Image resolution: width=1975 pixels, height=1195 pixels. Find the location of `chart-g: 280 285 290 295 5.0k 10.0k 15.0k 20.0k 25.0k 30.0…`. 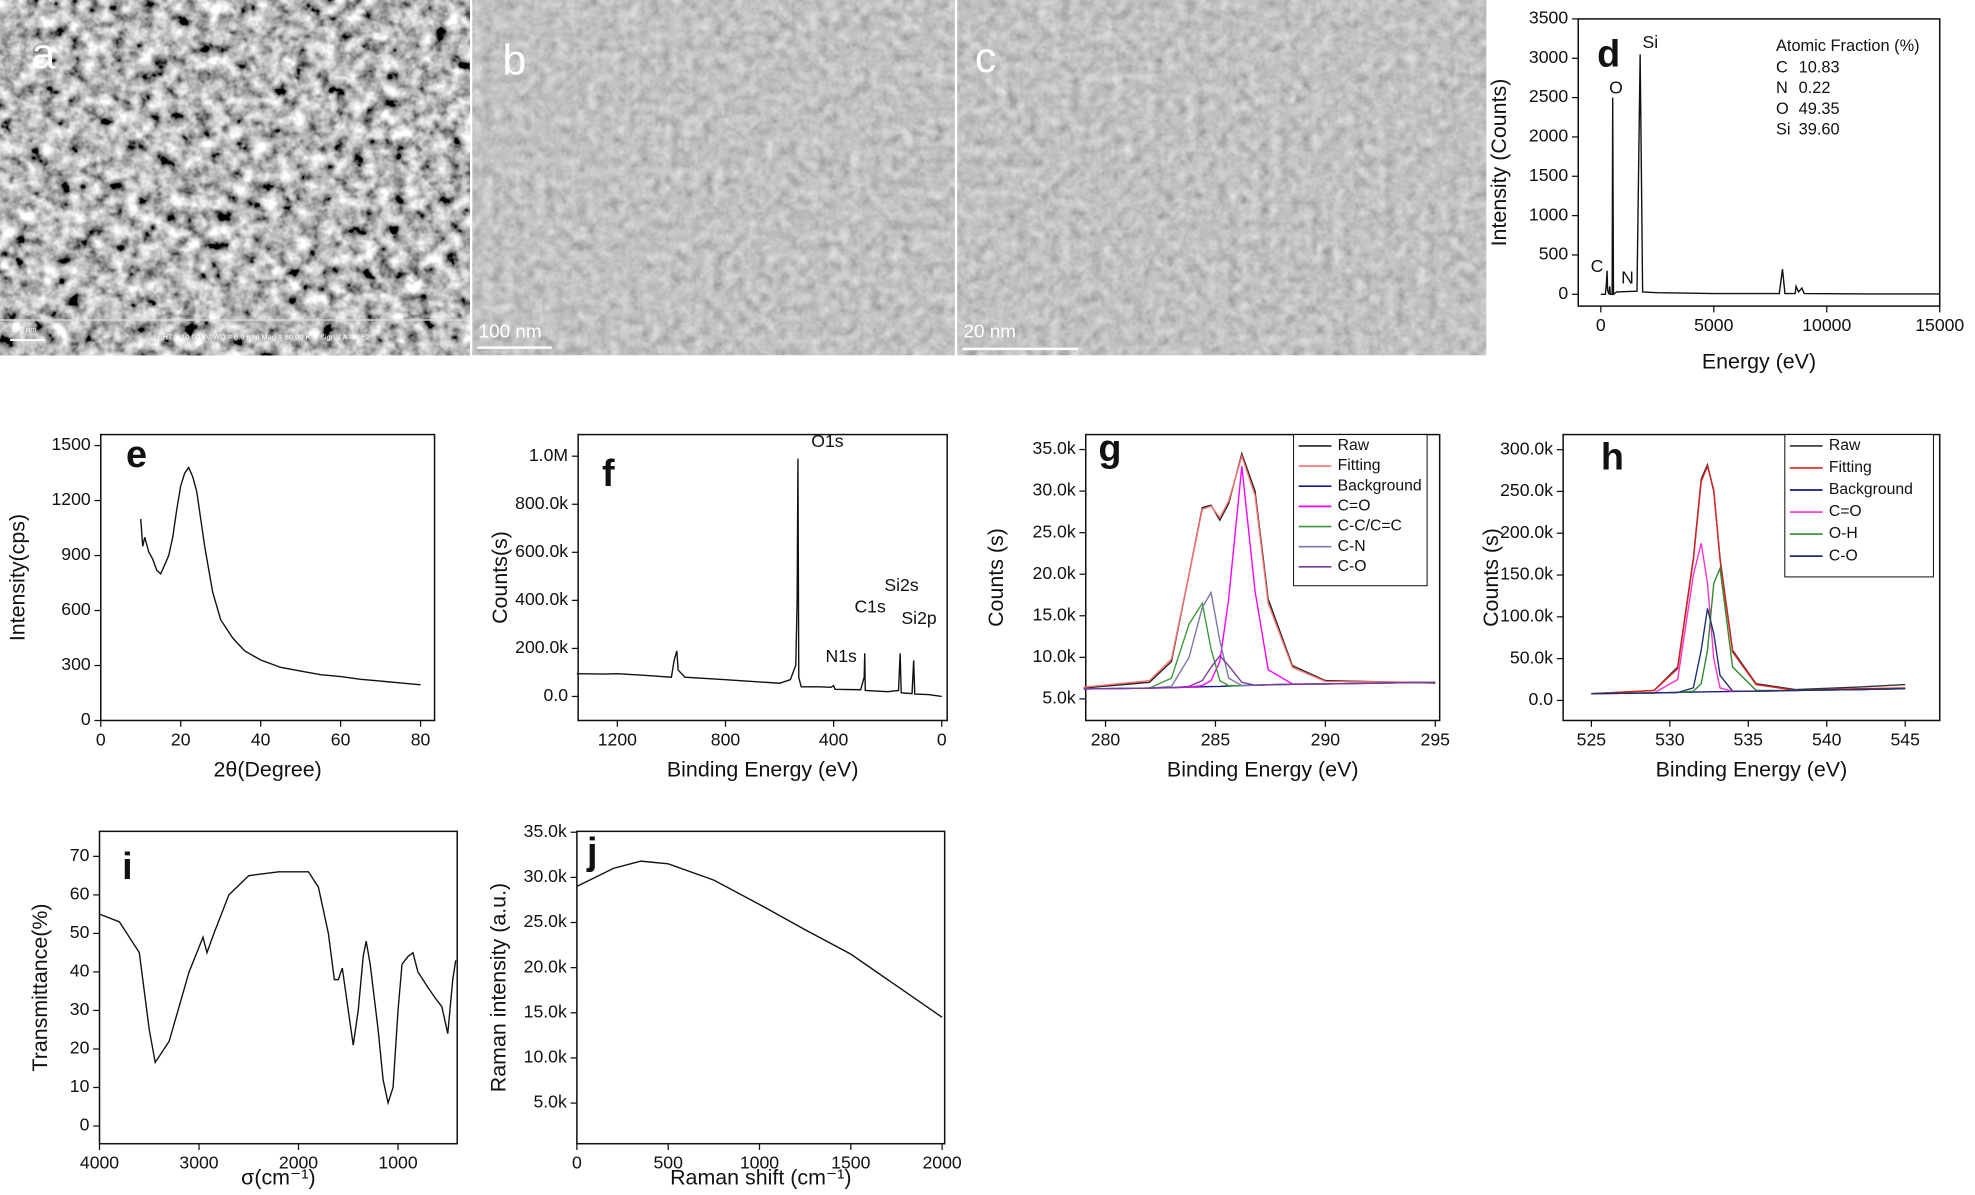

chart-g: 280 285 290 295 5.0k 10.0k 15.0k 20.0k 25.0k 30.0… is located at coordinates (1217, 605).